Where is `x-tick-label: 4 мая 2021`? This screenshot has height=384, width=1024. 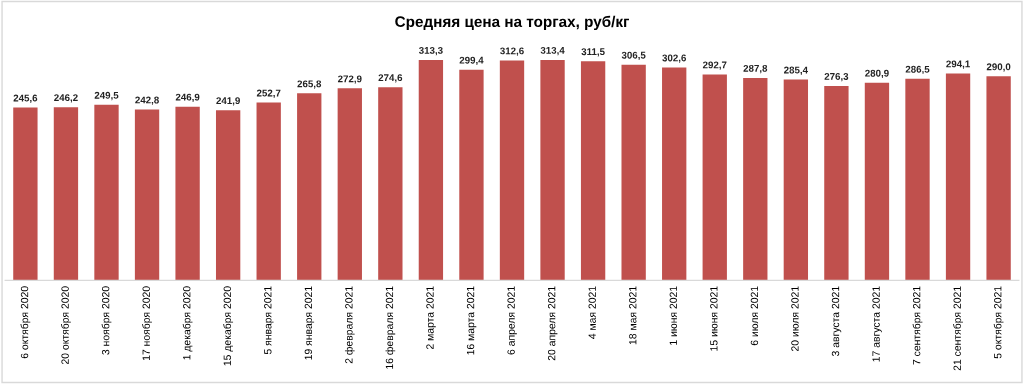
x-tick-label: 4 мая 2021 is located at coordinates (592, 312).